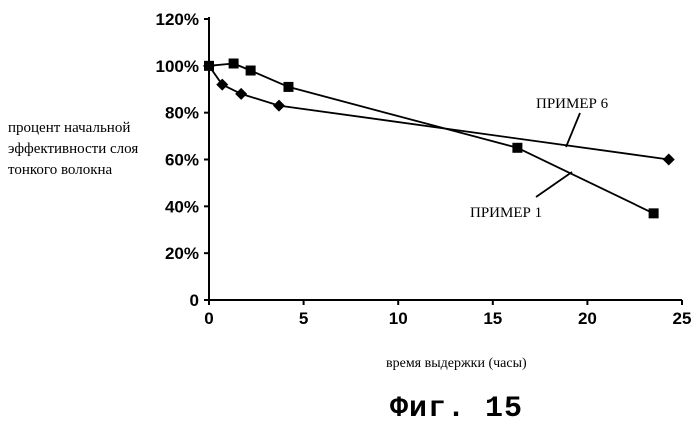  What do you see at coordinates (682, 318) in the screenshot?
I see `x-tick-label: 25` at bounding box center [682, 318].